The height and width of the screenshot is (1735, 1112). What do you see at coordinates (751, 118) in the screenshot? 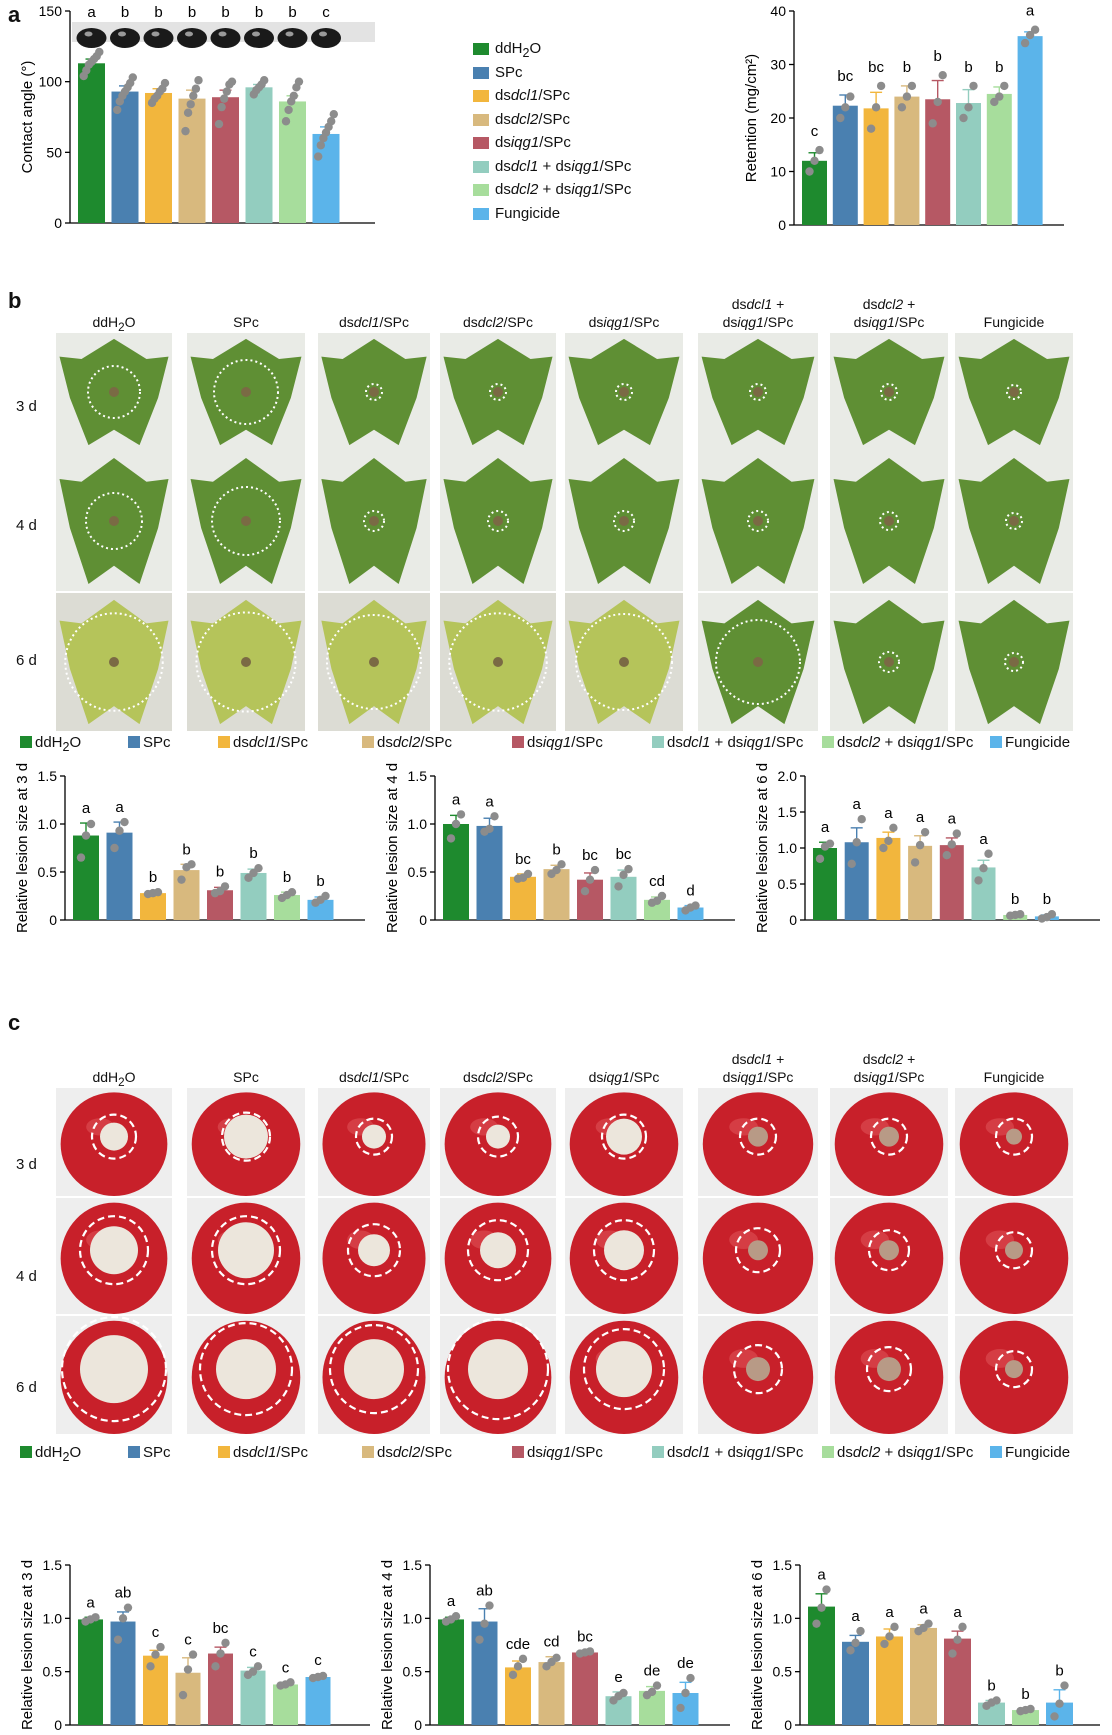
I see `y-axis-label: Retention (mg/cm²)` at bounding box center [751, 118].